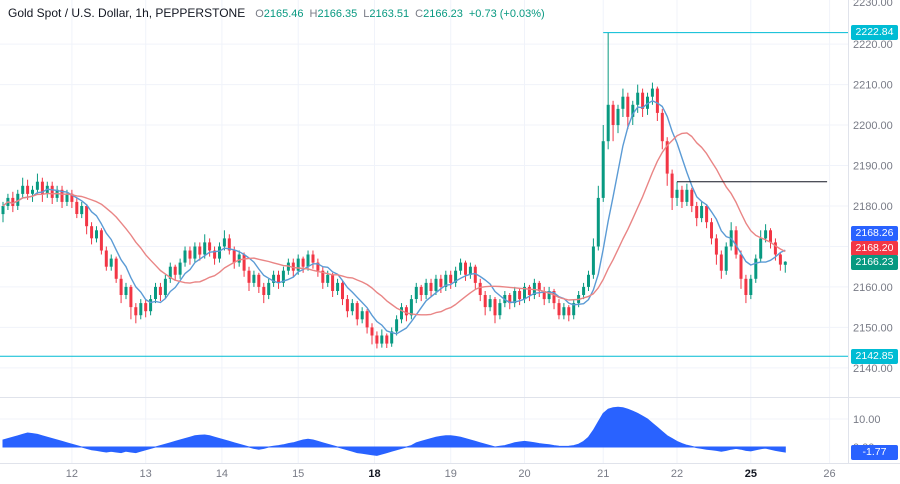 This screenshot has height=484, width=900. What do you see at coordinates (873, 369) in the screenshot?
I see `price-axis-label: 2140.00` at bounding box center [873, 369].